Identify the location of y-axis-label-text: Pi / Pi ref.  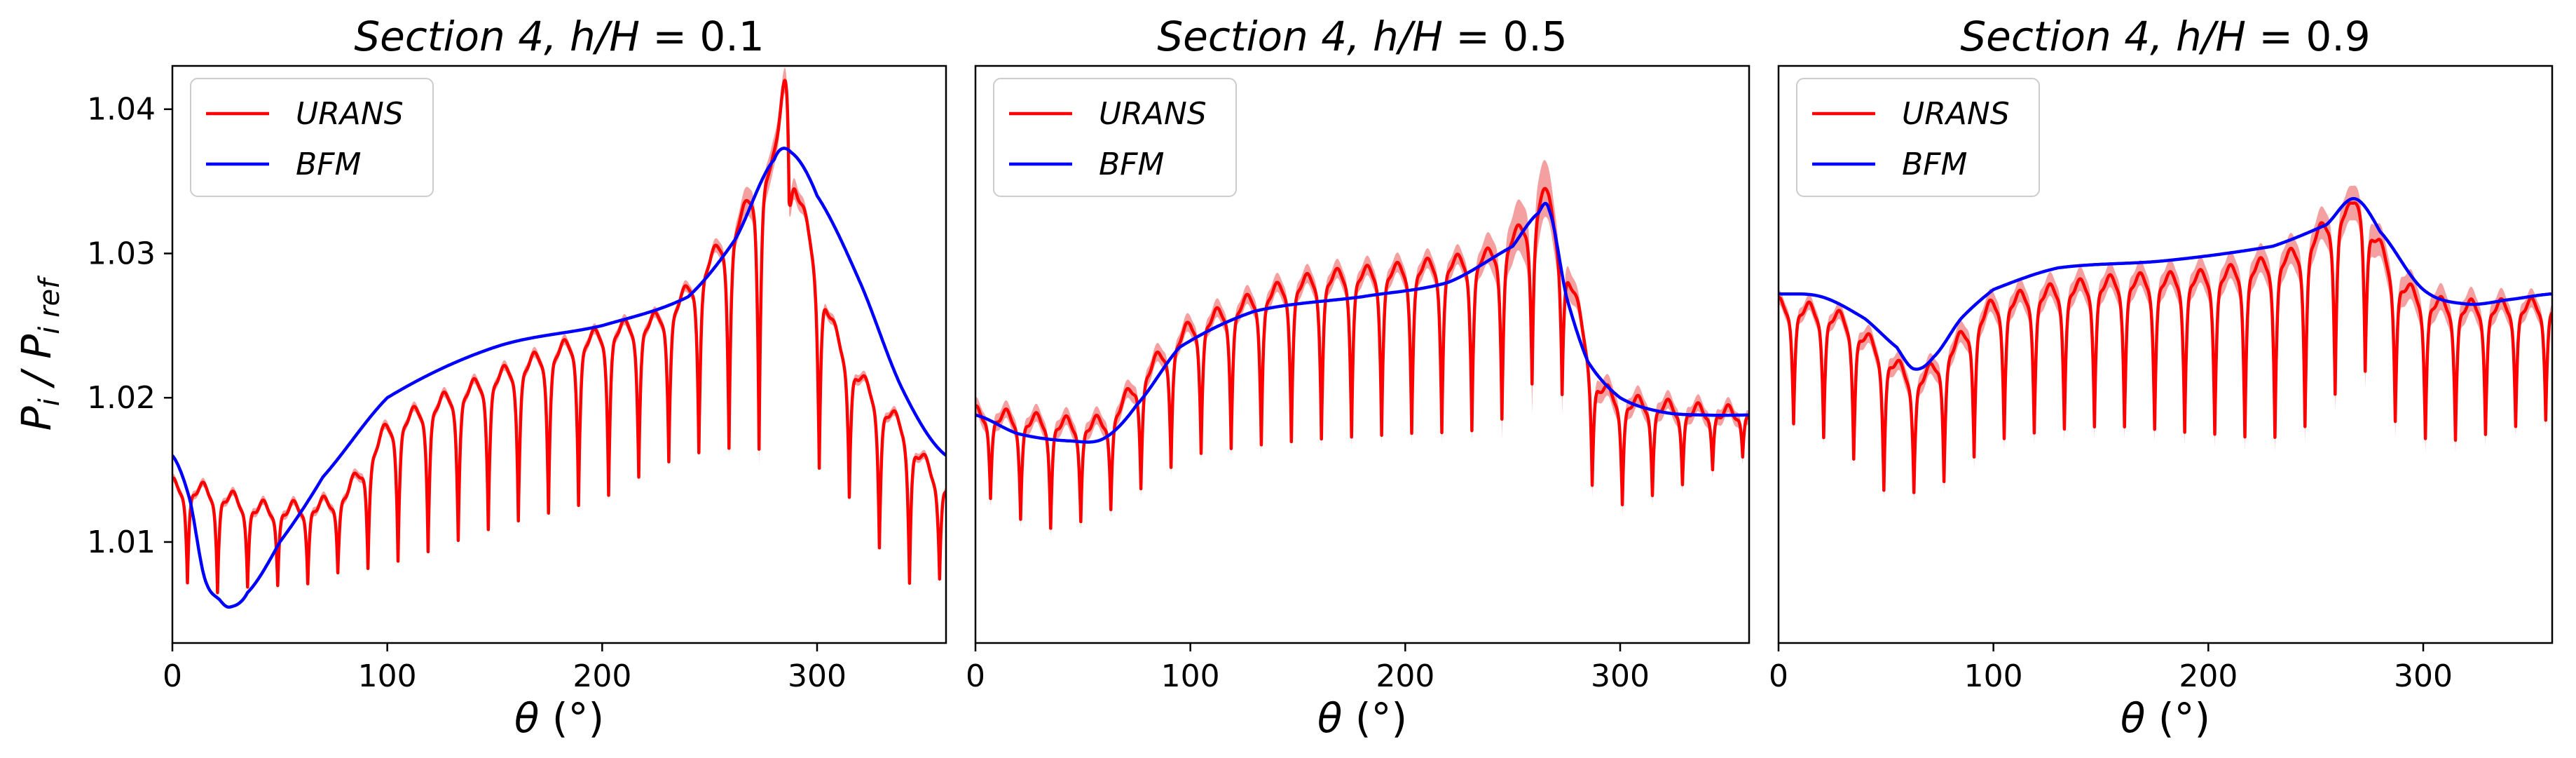
(39, 353).